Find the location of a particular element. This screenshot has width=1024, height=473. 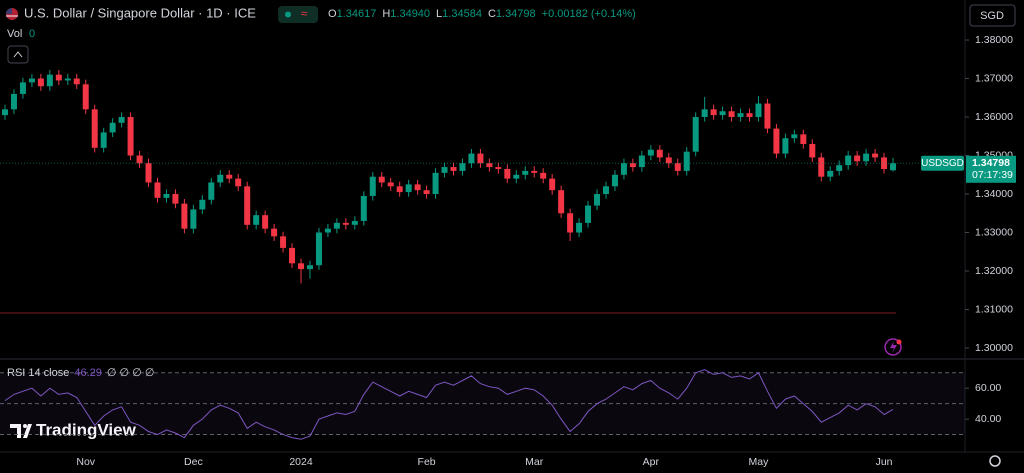

price-tag is located at coordinates (991, 169).